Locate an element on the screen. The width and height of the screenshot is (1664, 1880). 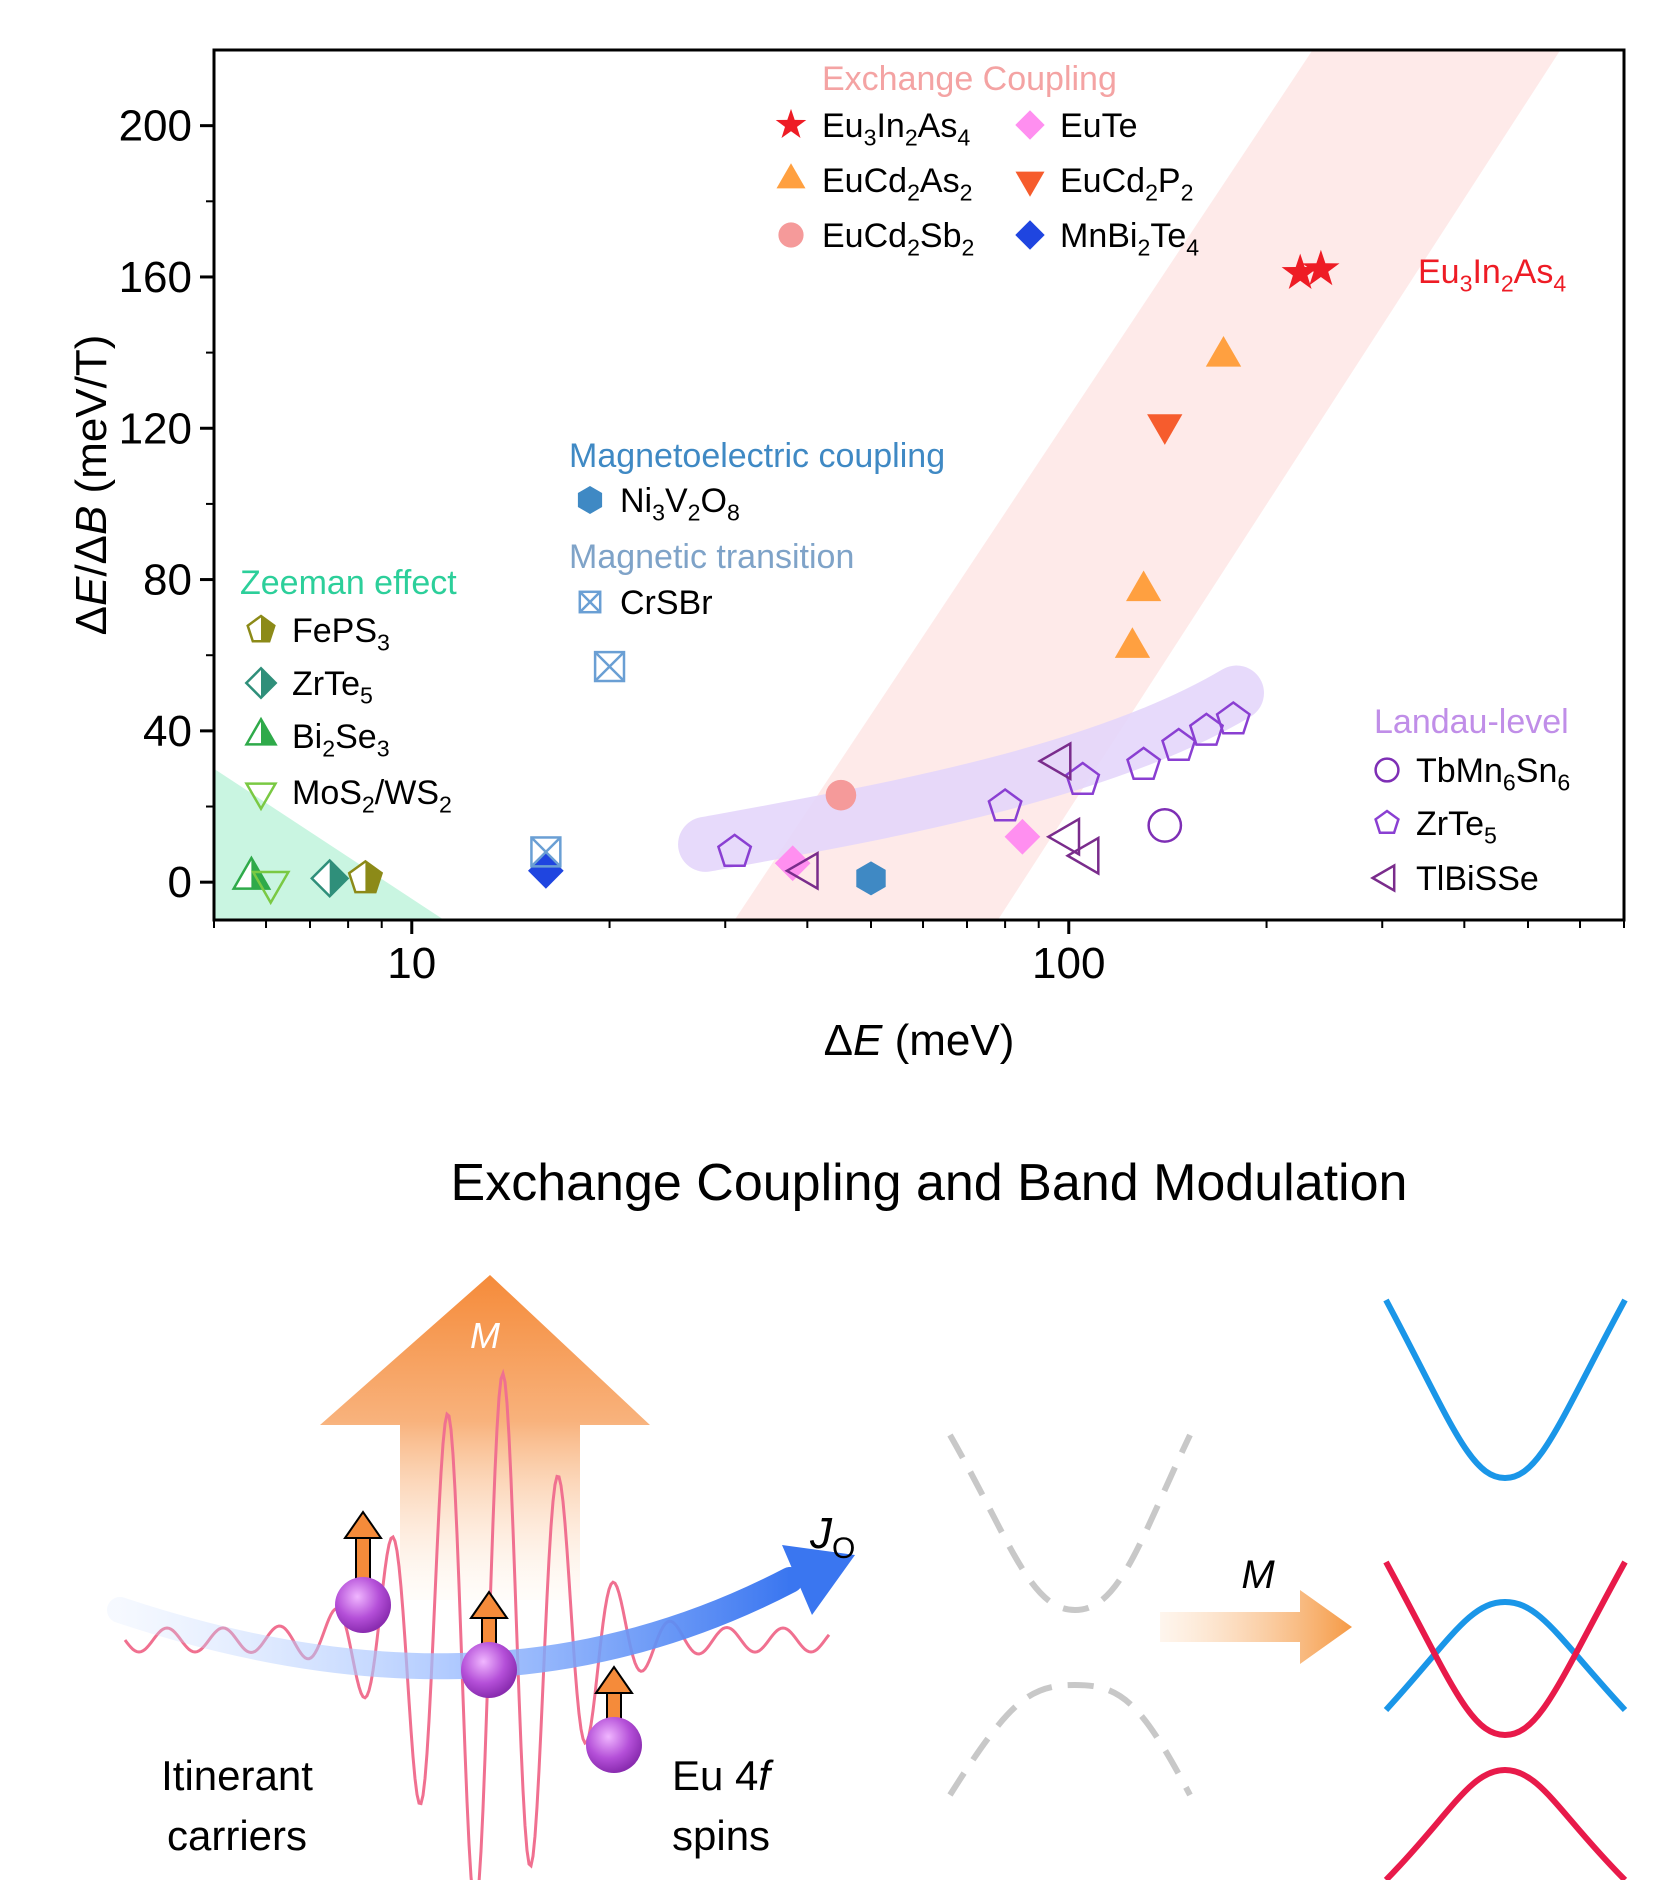
y-tick-label: 160 is located at coordinates (155, 277).